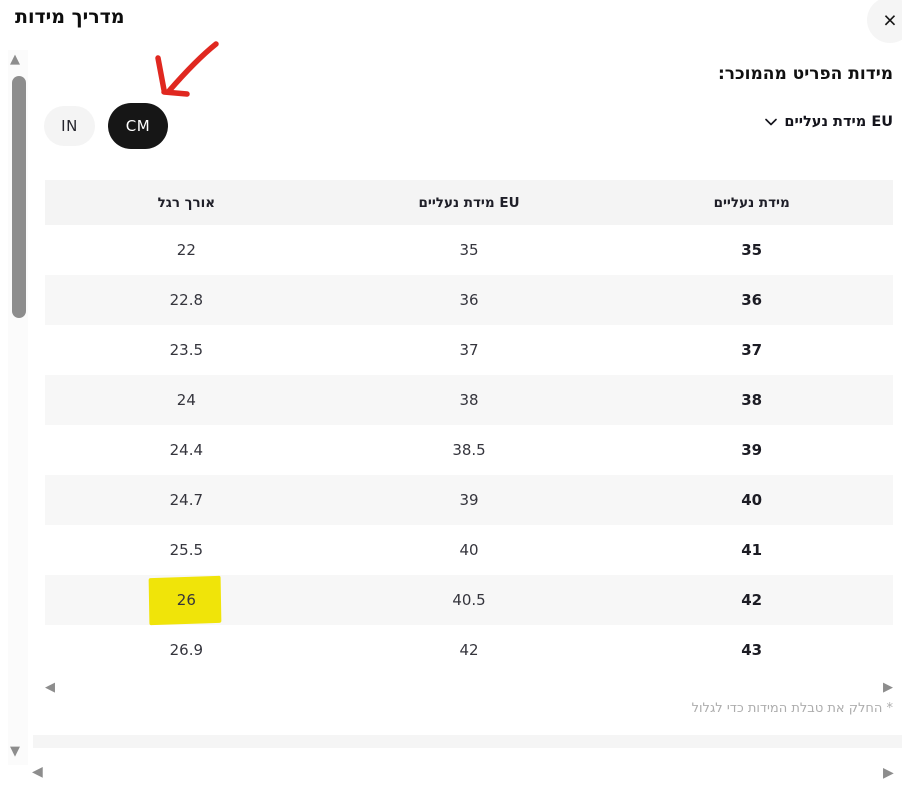 The width and height of the screenshot is (902, 793). Describe the element at coordinates (838, 122) in the screenshot. I see `size-system-label: EU מידת נעליים` at that location.